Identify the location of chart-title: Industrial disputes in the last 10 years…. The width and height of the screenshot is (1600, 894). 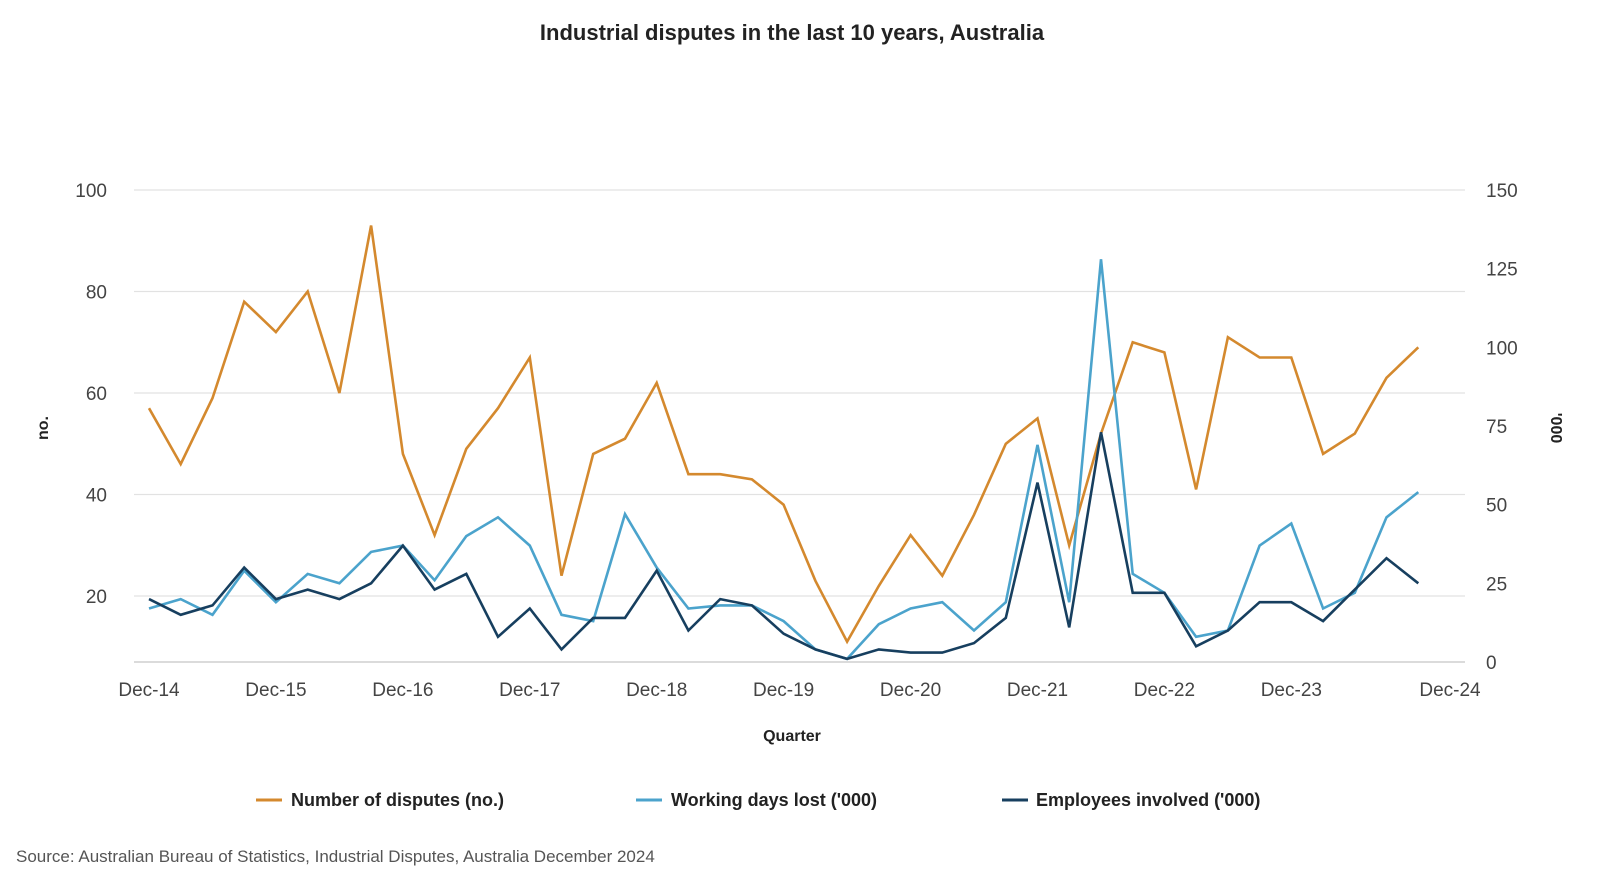
(792, 32).